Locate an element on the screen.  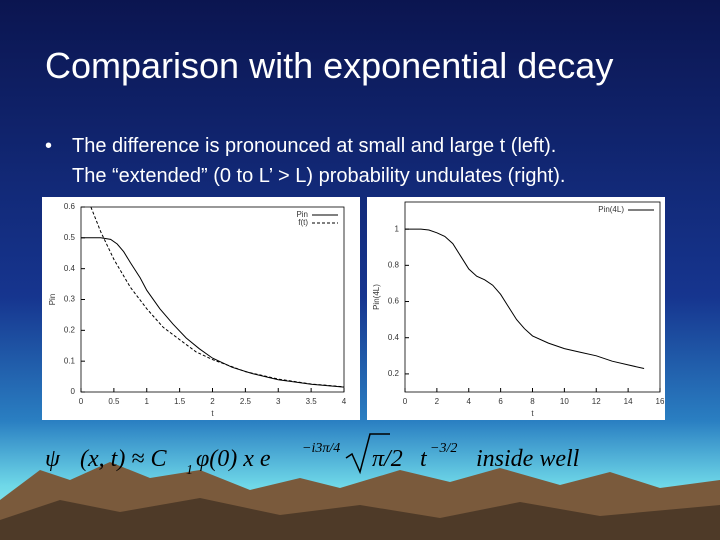
y-tick-label: 0.5 is located at coordinates (70, 237).